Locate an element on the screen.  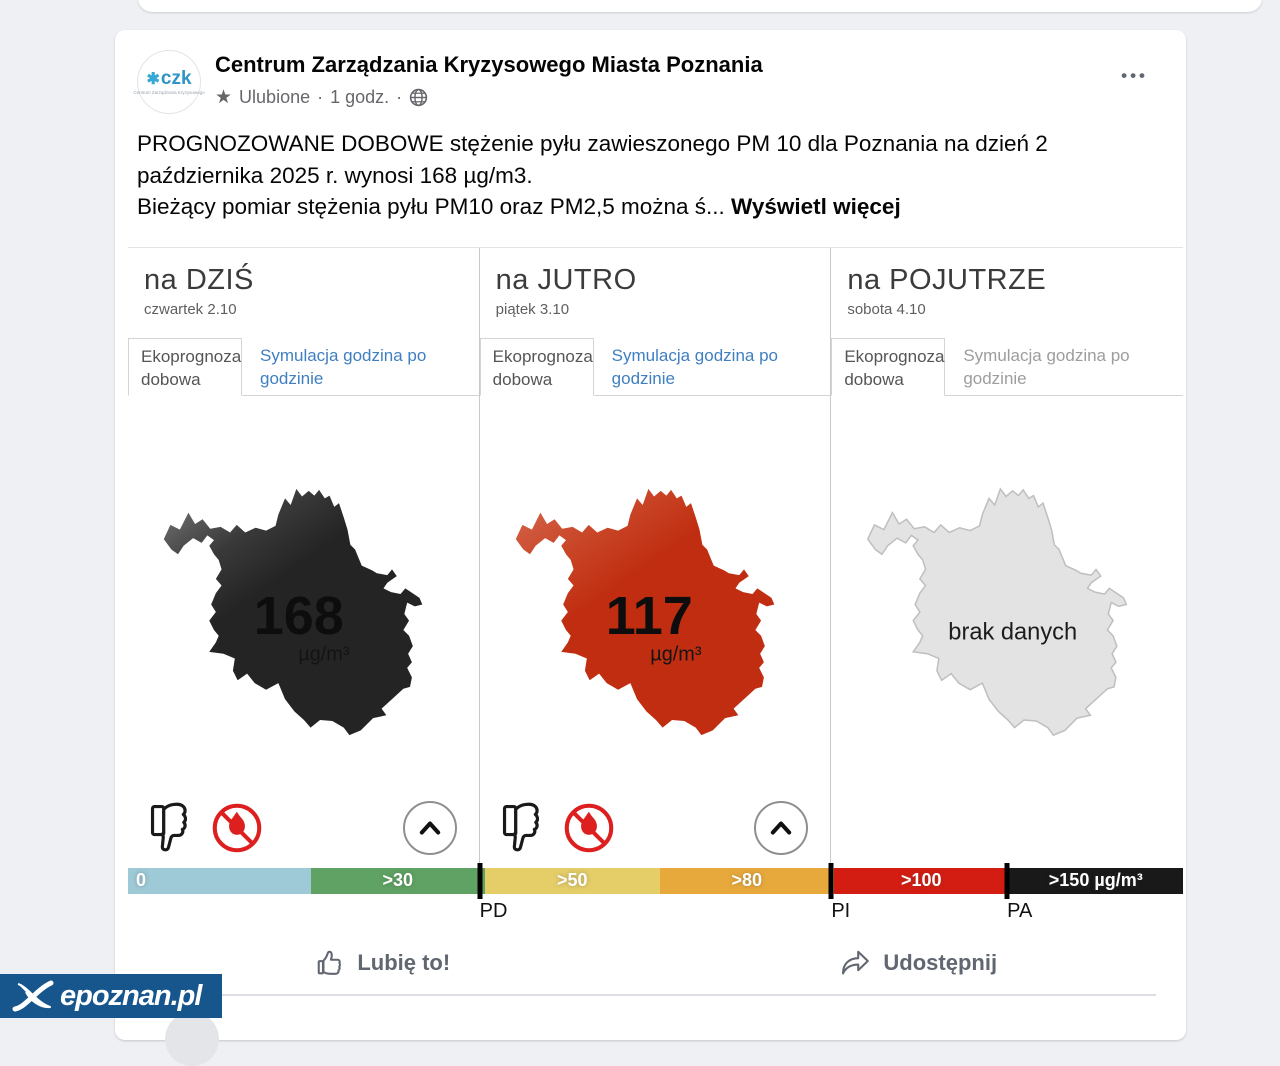
collapse-button-today is located at coordinates (429, 827).